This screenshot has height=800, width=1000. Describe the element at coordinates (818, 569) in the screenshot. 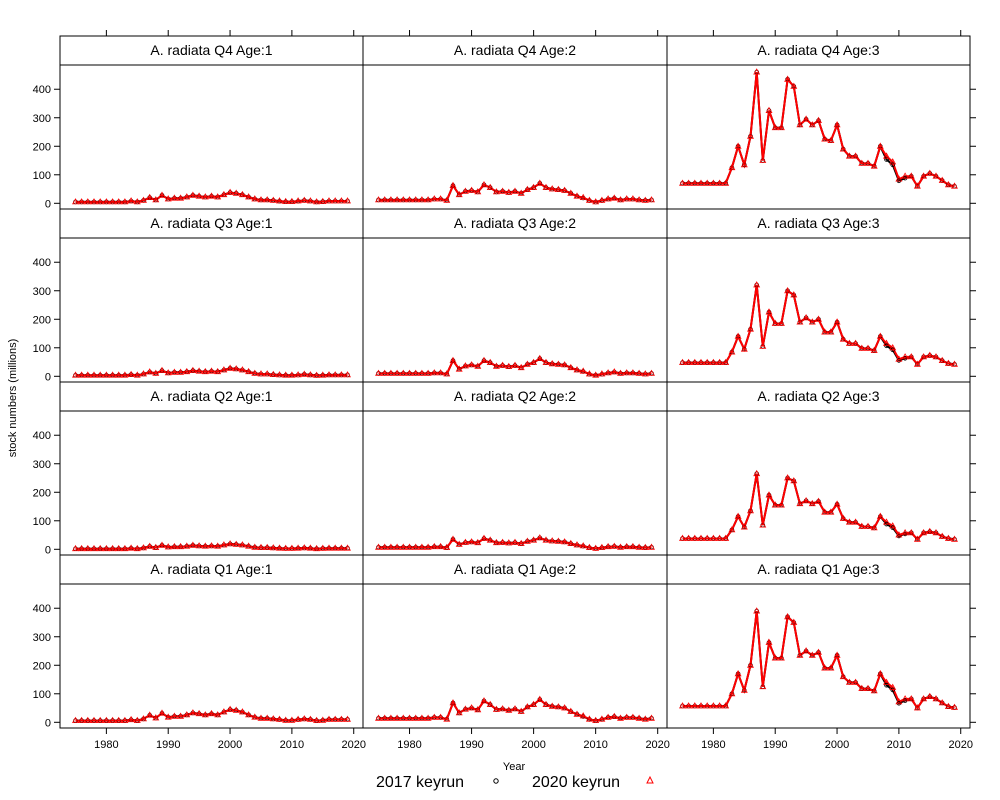

I see `strip-label: A. radiata Q1 Age:3` at that location.